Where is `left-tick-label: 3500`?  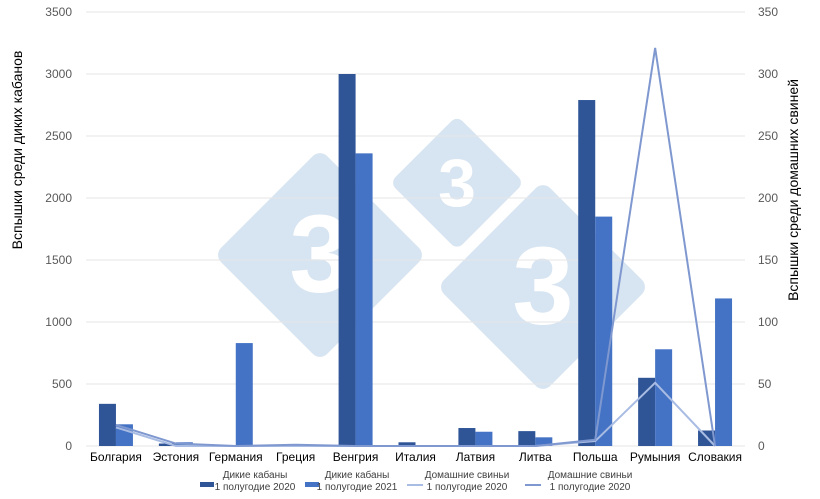 left-tick-label: 3500 is located at coordinates (58, 12).